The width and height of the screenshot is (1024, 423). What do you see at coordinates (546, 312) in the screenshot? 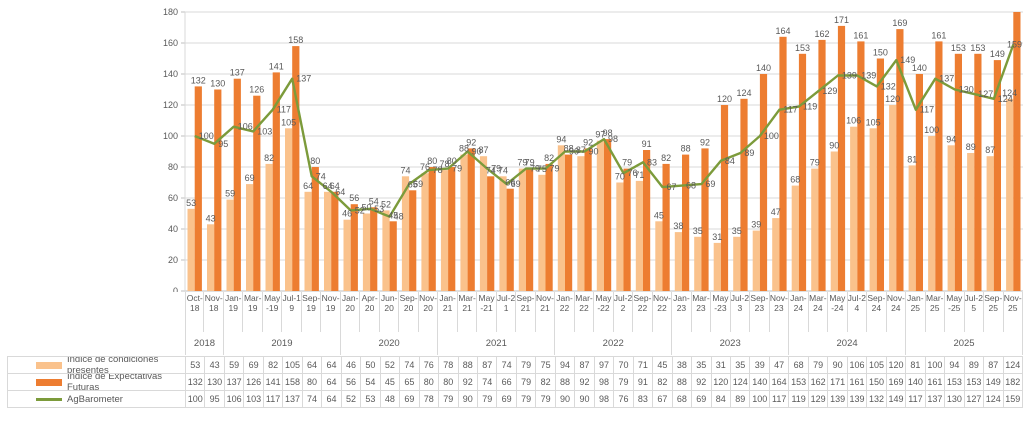
I see `month-label: Nov-21` at bounding box center [546, 312].